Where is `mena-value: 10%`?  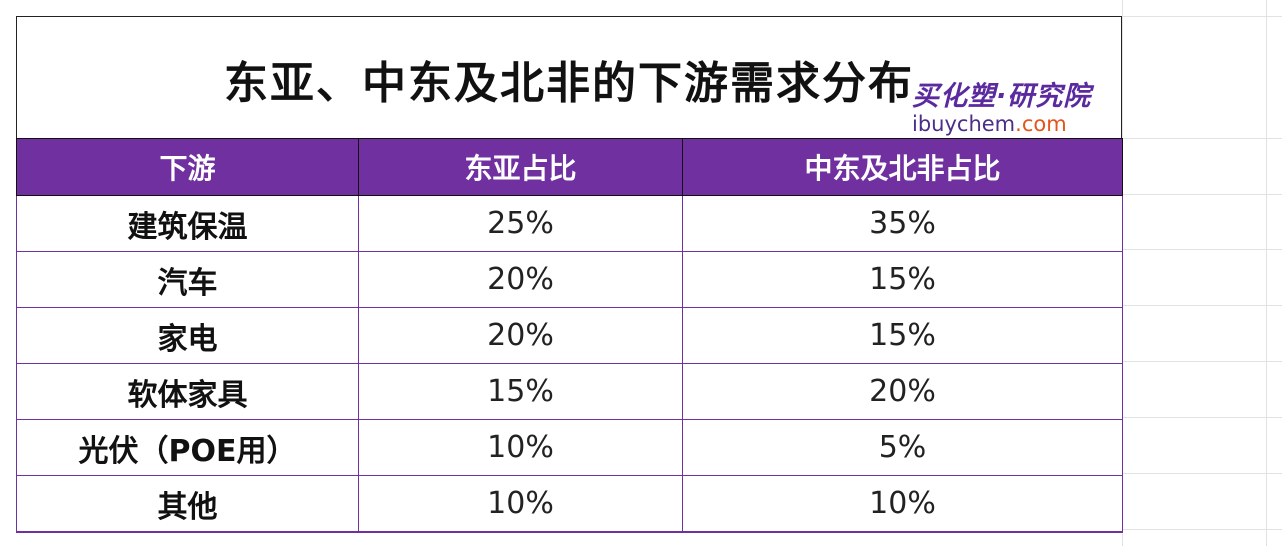
mena-value: 10% is located at coordinates (902, 504).